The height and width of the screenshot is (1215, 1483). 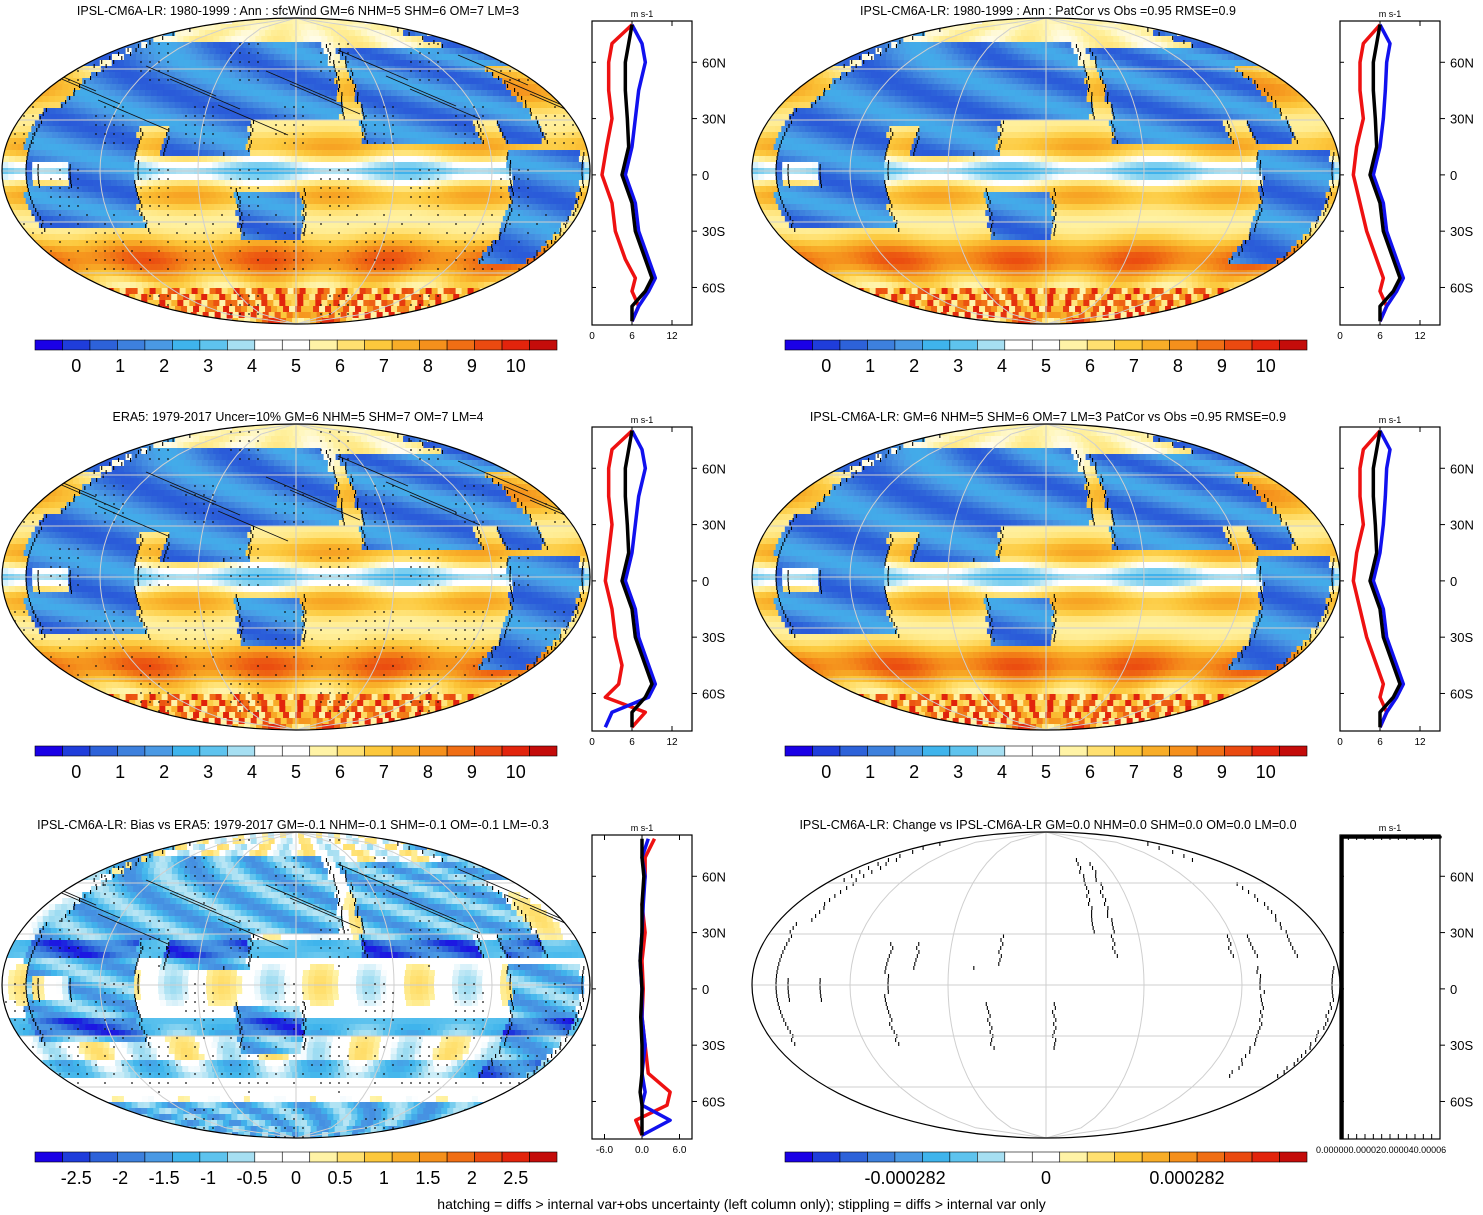 I want to click on colorbar: -2.5 -2 -1.5 -1 -0.5 0 0.5 1 1.5 2 2.5, so click(x=296, y=1169).